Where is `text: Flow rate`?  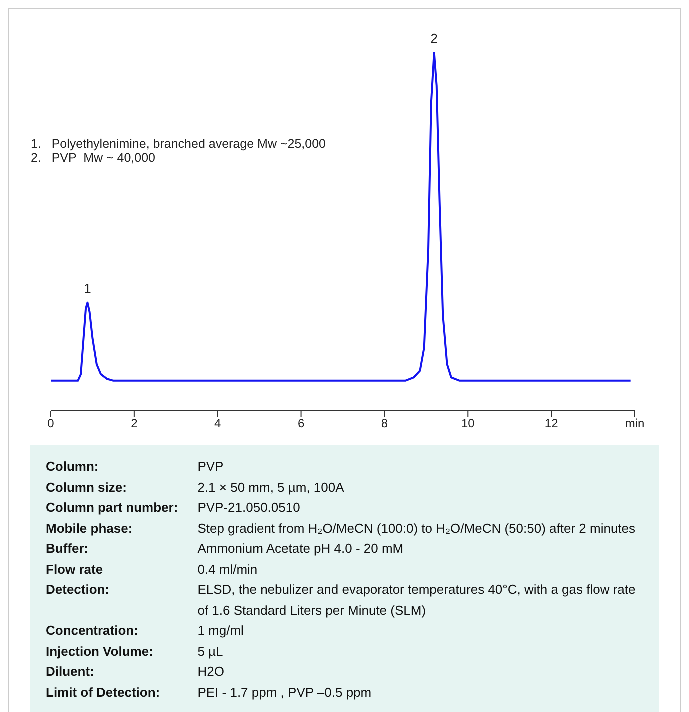
text: Flow rate is located at coordinates (75, 569).